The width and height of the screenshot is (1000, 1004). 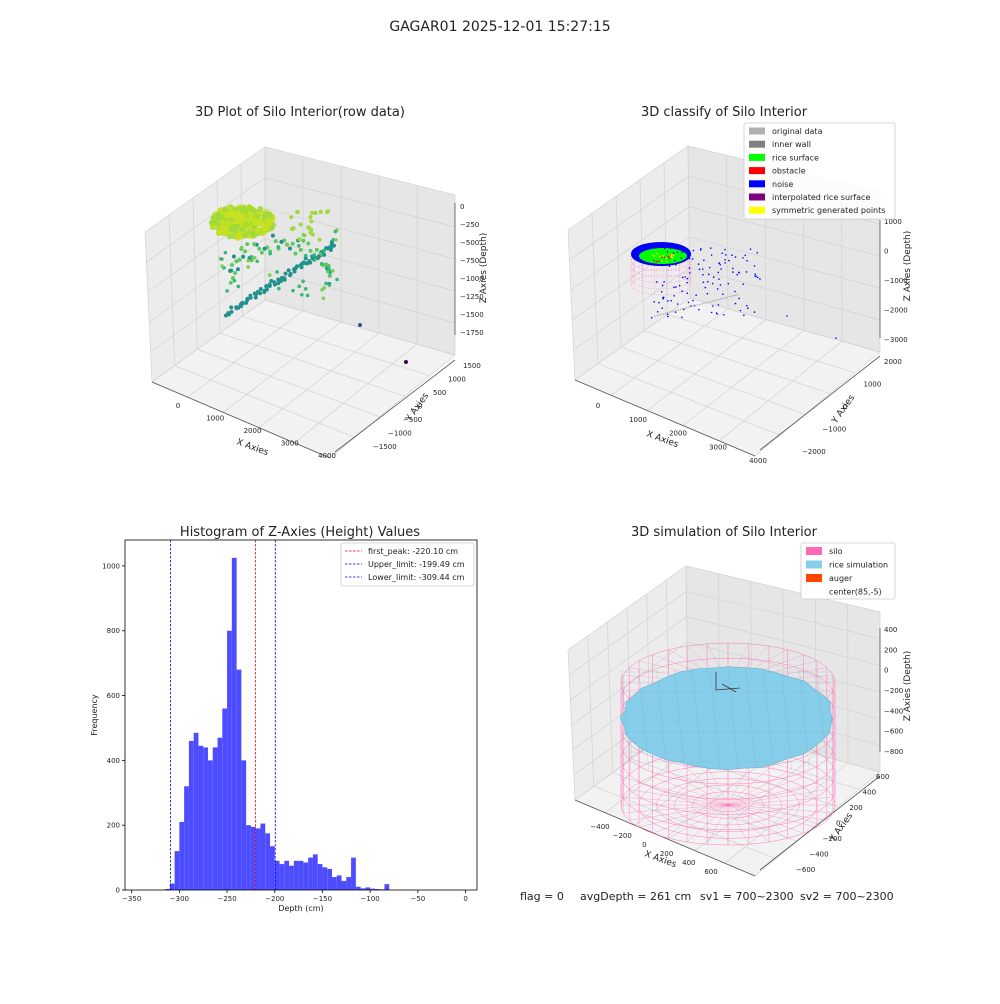 What do you see at coordinates (896, 281) in the screenshot?
I see `z-tick-label: −1000` at bounding box center [896, 281].